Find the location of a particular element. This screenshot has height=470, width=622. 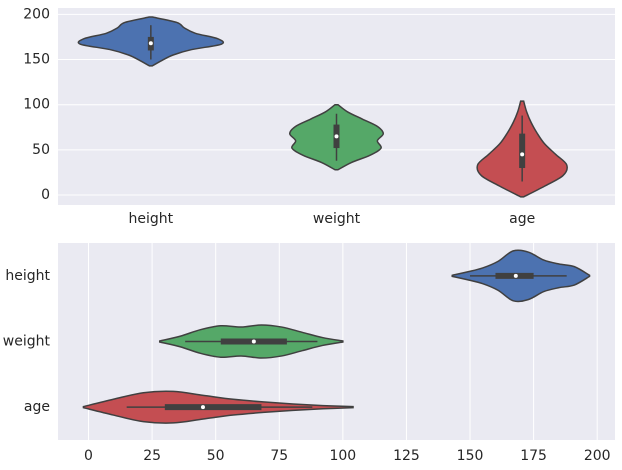

y-tick-label: weight is located at coordinates (27, 342).